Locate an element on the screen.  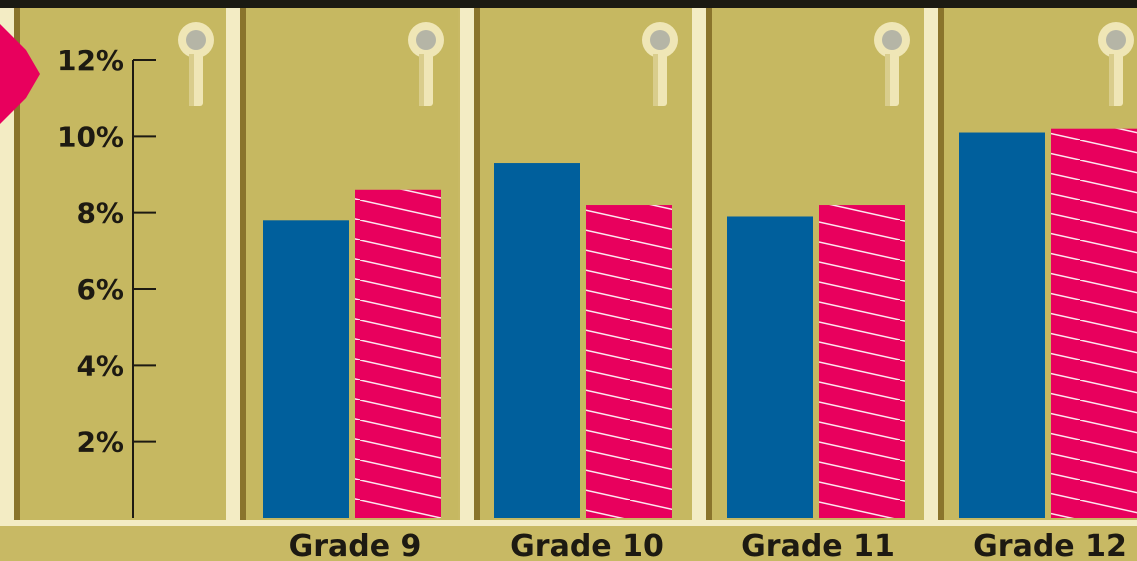
category-label: Grade 9 is located at coordinates (355, 545).